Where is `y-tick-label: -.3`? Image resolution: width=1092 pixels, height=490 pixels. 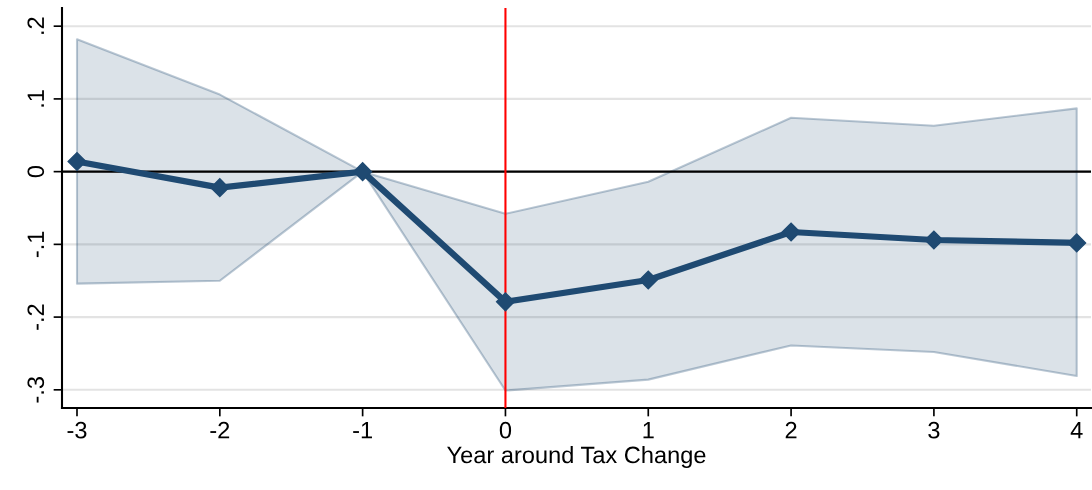
y-tick-label: -.3 is located at coordinates (36, 390).